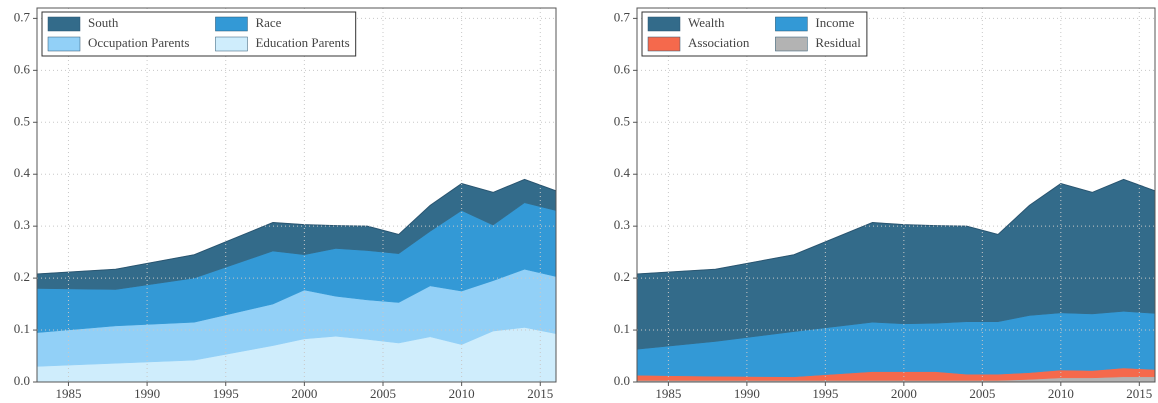 The width and height of the screenshot is (1158, 403). I want to click on legend-item: Residual, so click(818, 43).